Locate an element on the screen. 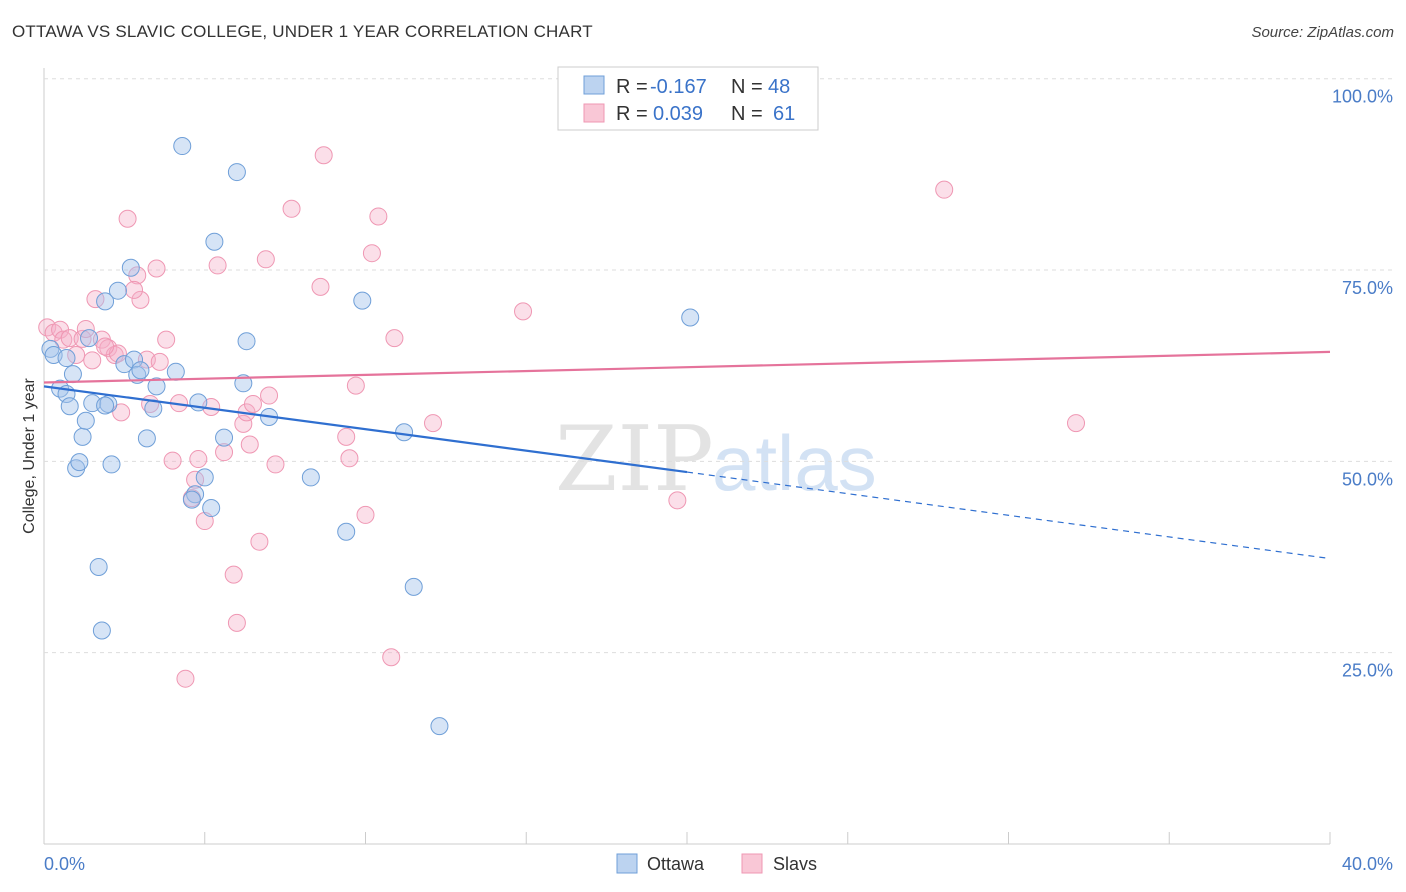 The height and width of the screenshot is (892, 1406). legend-r-value-slavs: 0.039 is located at coordinates (678, 114).